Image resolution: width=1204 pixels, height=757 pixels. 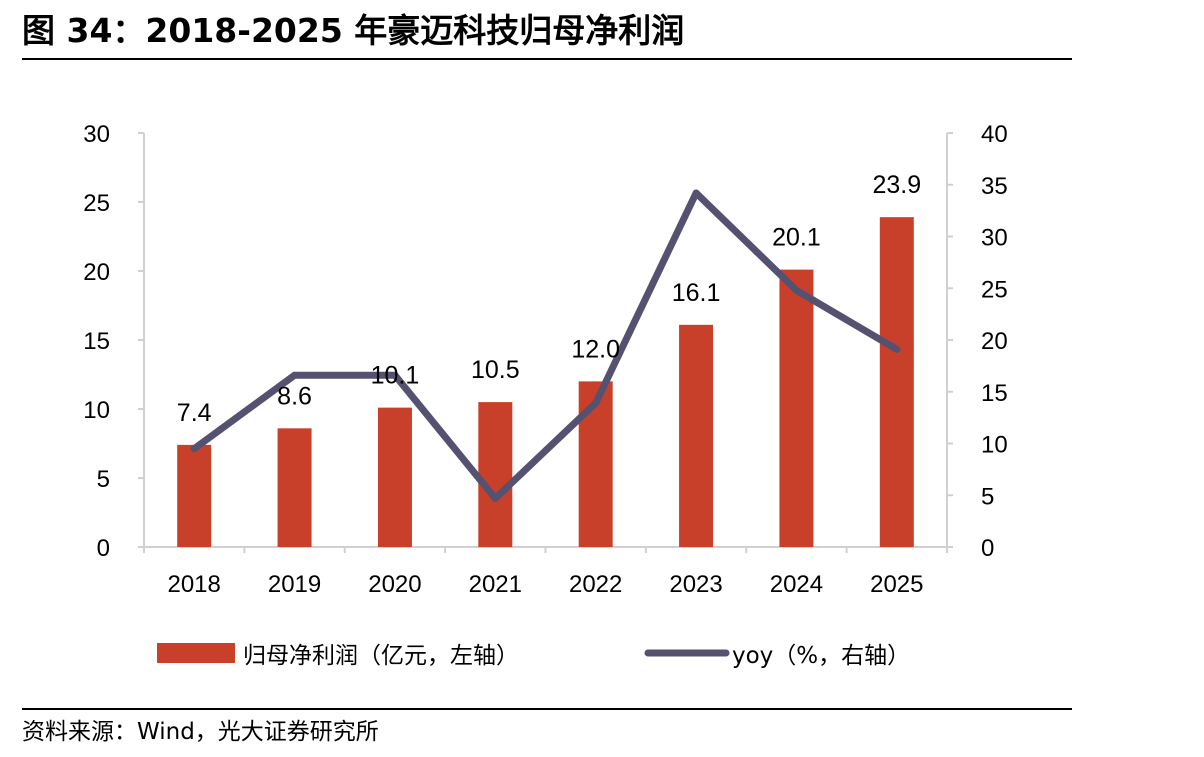 I want to click on right-tick-label: 25, so click(x=994, y=289).